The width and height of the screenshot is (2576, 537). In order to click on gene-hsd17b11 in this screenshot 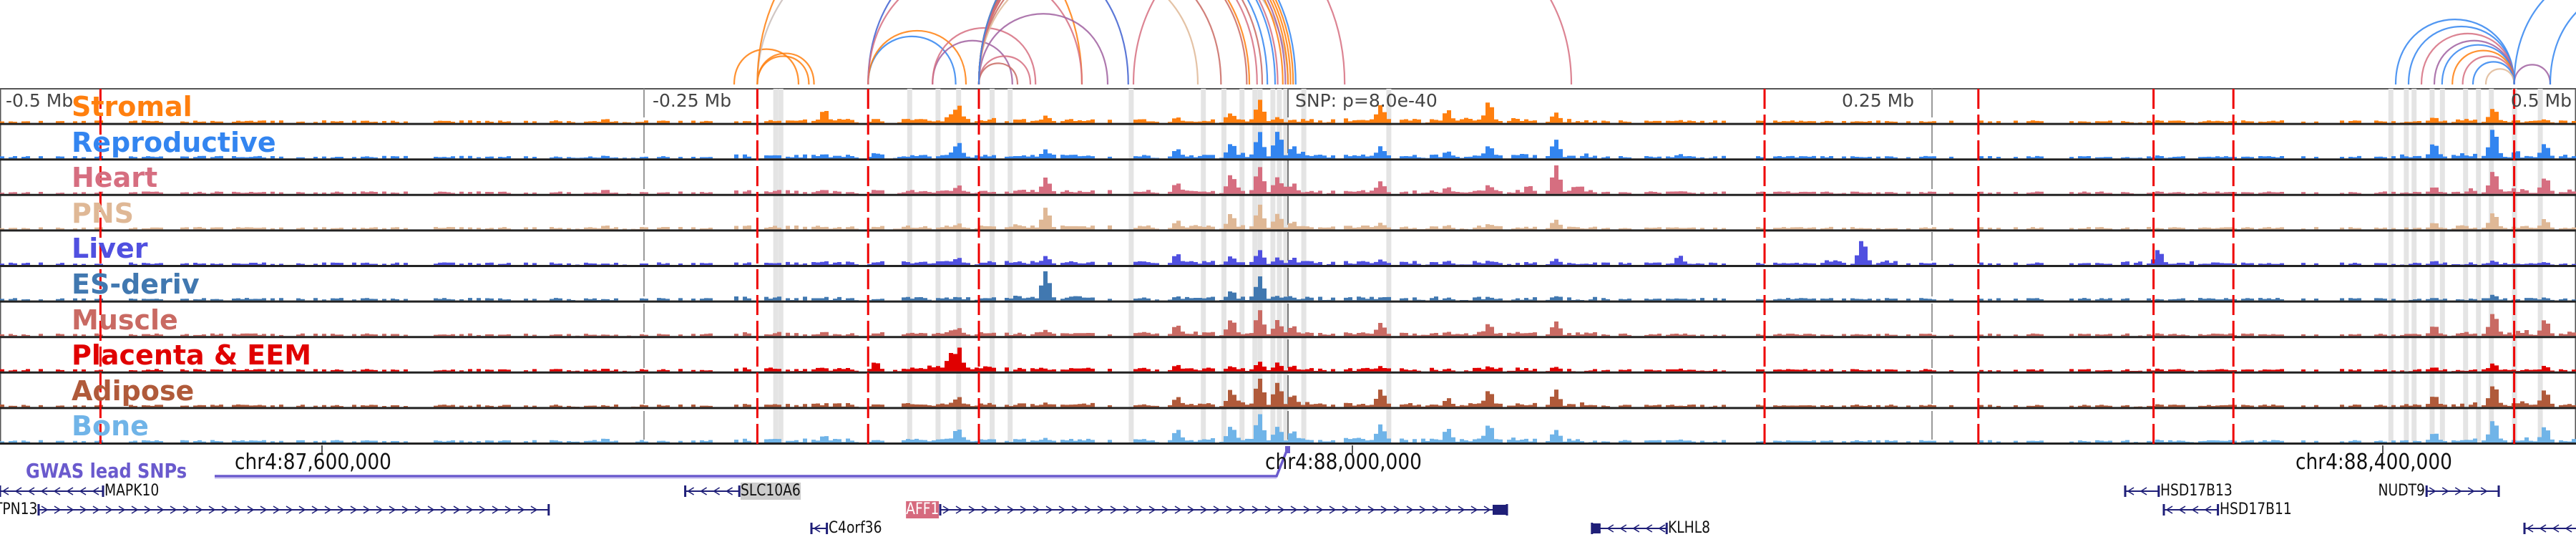, I will do `click(2191, 510)`.